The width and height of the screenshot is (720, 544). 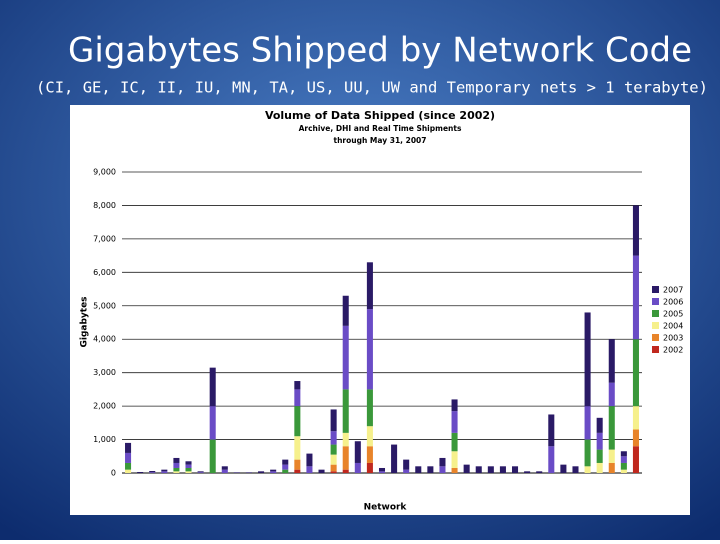 What do you see at coordinates (673, 350) in the screenshot?
I see `legend-label: 2002` at bounding box center [673, 350].